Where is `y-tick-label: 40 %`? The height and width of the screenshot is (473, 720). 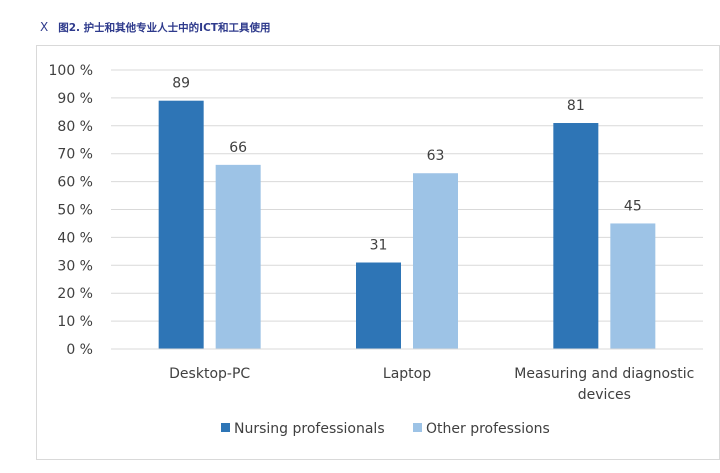
y-tick-label: 40 % is located at coordinates (75, 238).